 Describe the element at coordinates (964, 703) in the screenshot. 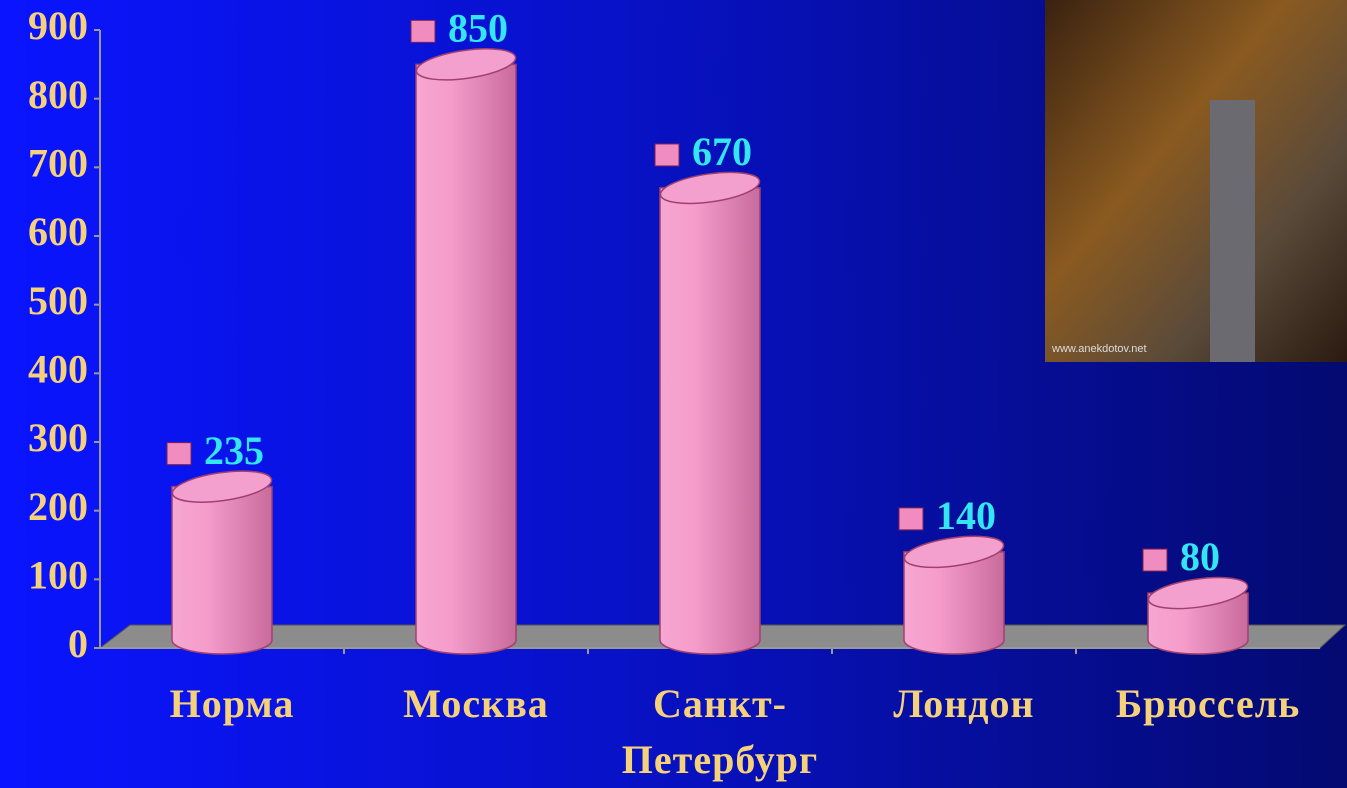

I see `x-tick-label: Лондон` at that location.